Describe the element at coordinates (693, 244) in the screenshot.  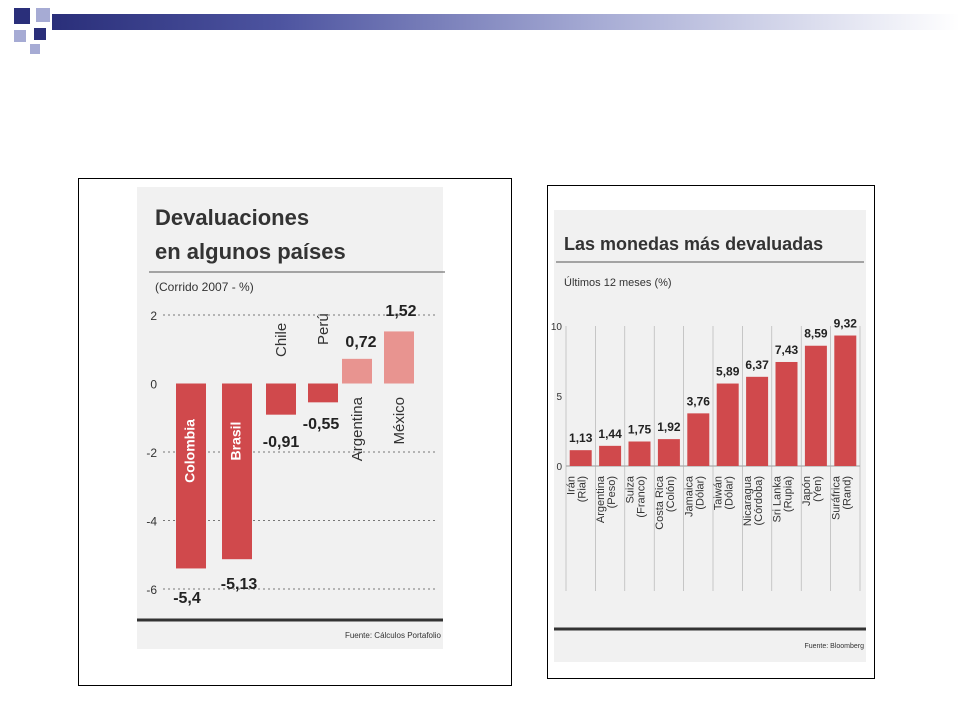
I see `chart2-title: Las monedas más devaluadas` at that location.